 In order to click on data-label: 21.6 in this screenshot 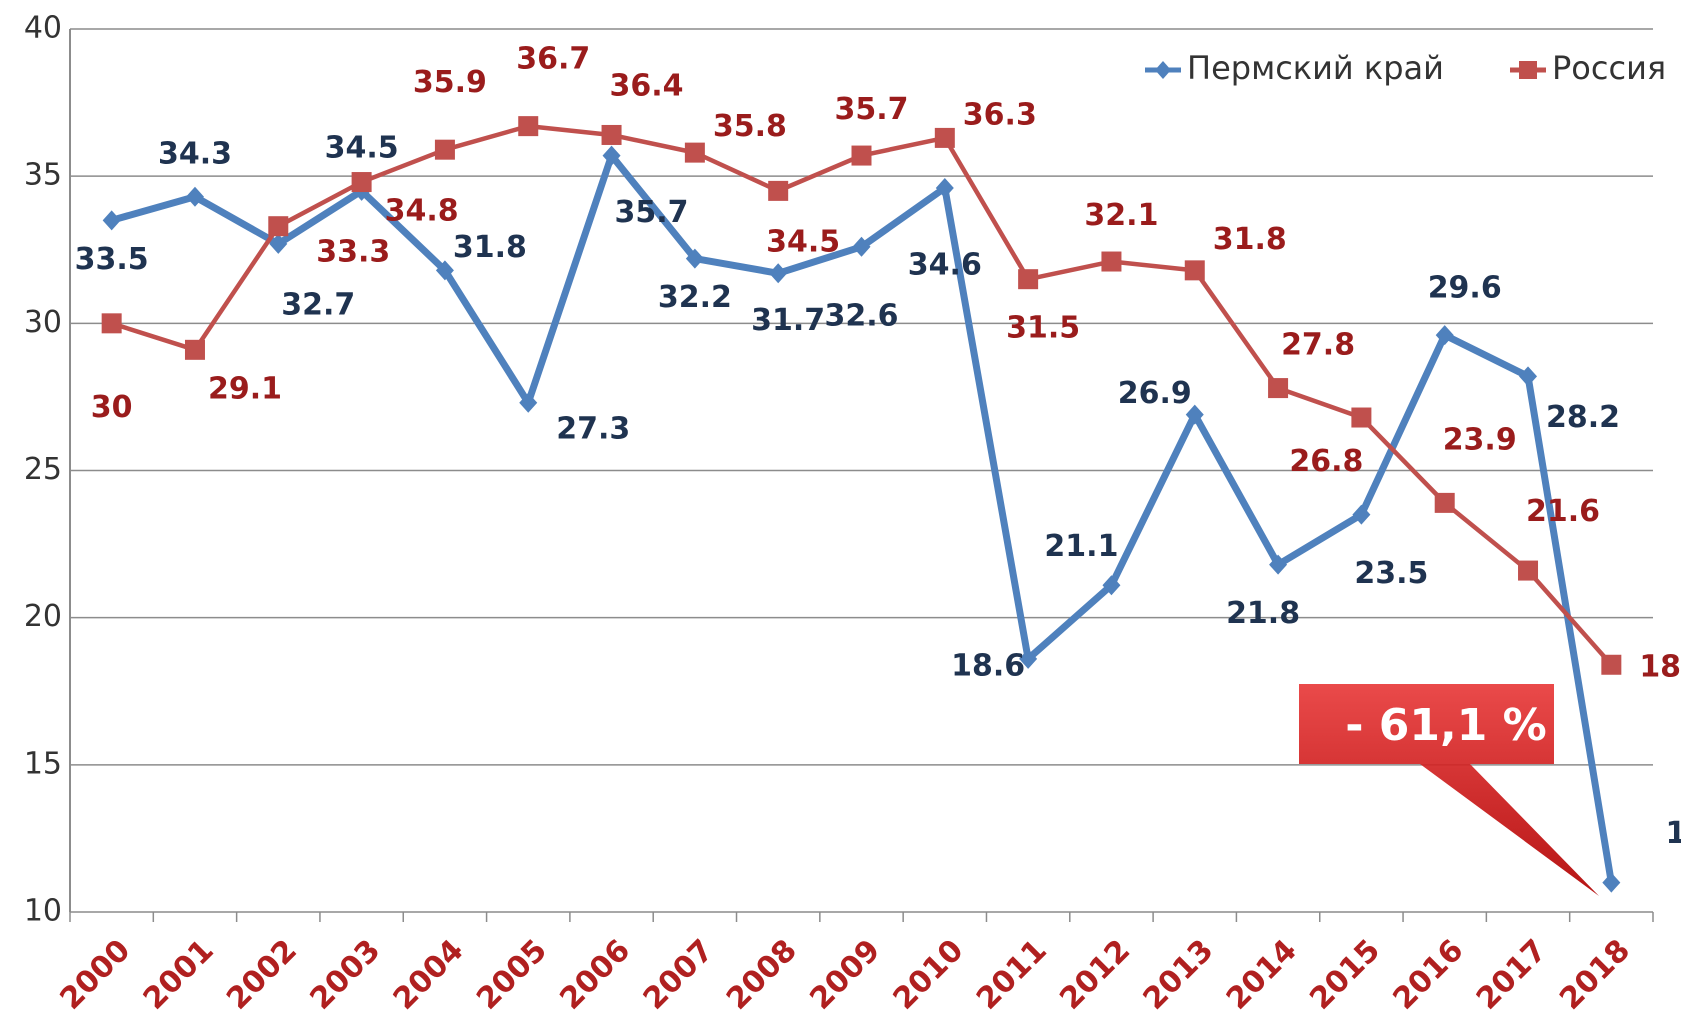, I will do `click(1563, 511)`.